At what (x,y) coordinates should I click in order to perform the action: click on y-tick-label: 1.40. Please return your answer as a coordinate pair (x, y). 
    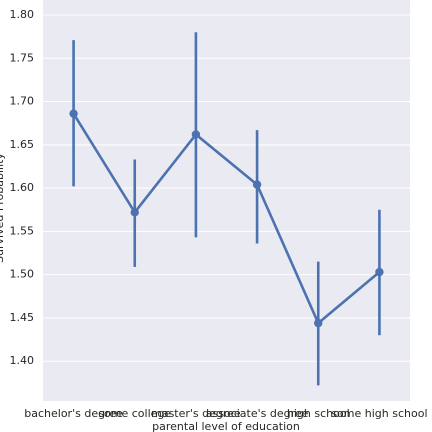
    Looking at the image, I should click on (22, 360).